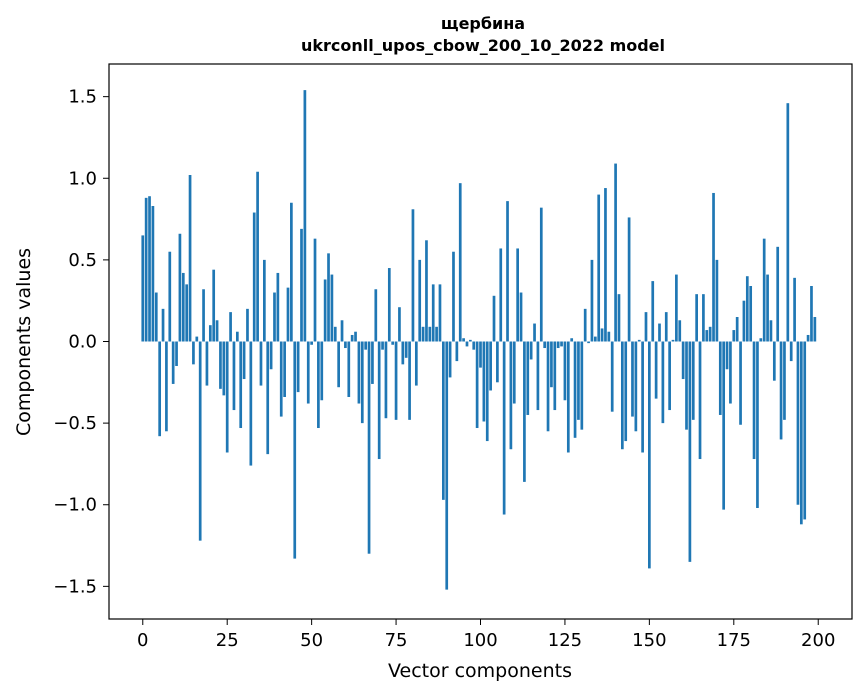  Describe the element at coordinates (396, 640) in the screenshot. I see `x-tick-label: 75` at that location.